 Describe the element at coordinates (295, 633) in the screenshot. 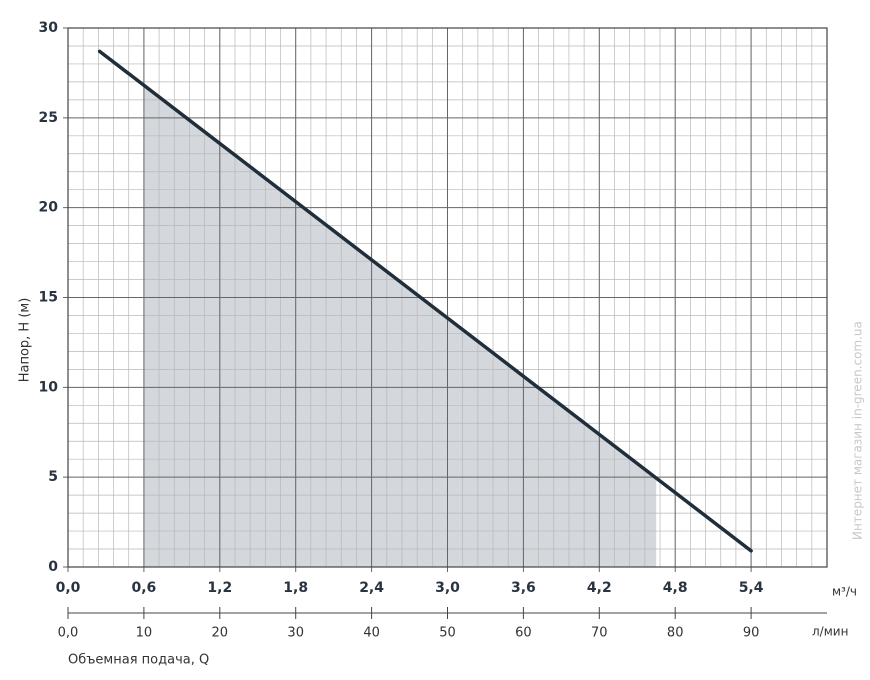

I see `x2-tick-label: 30` at that location.